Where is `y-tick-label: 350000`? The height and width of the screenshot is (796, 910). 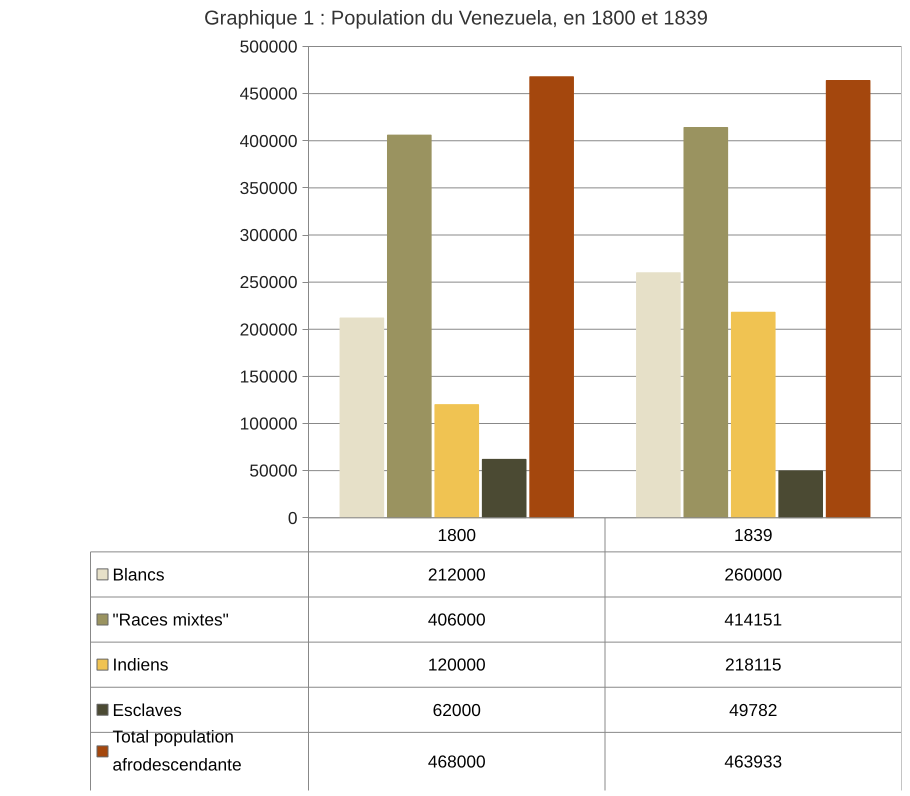
y-tick-label: 350000 is located at coordinates (269, 188).